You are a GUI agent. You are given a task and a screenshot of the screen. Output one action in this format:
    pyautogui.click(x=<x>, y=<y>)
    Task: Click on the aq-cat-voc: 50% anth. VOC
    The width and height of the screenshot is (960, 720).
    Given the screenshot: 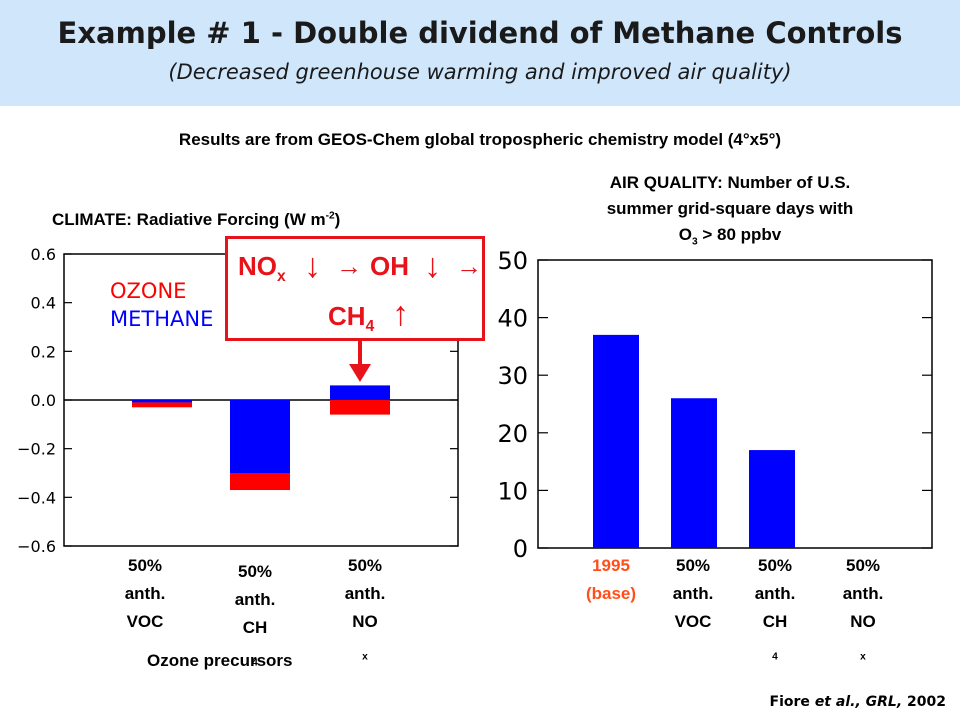 What is the action you would take?
    pyautogui.click(x=693, y=594)
    